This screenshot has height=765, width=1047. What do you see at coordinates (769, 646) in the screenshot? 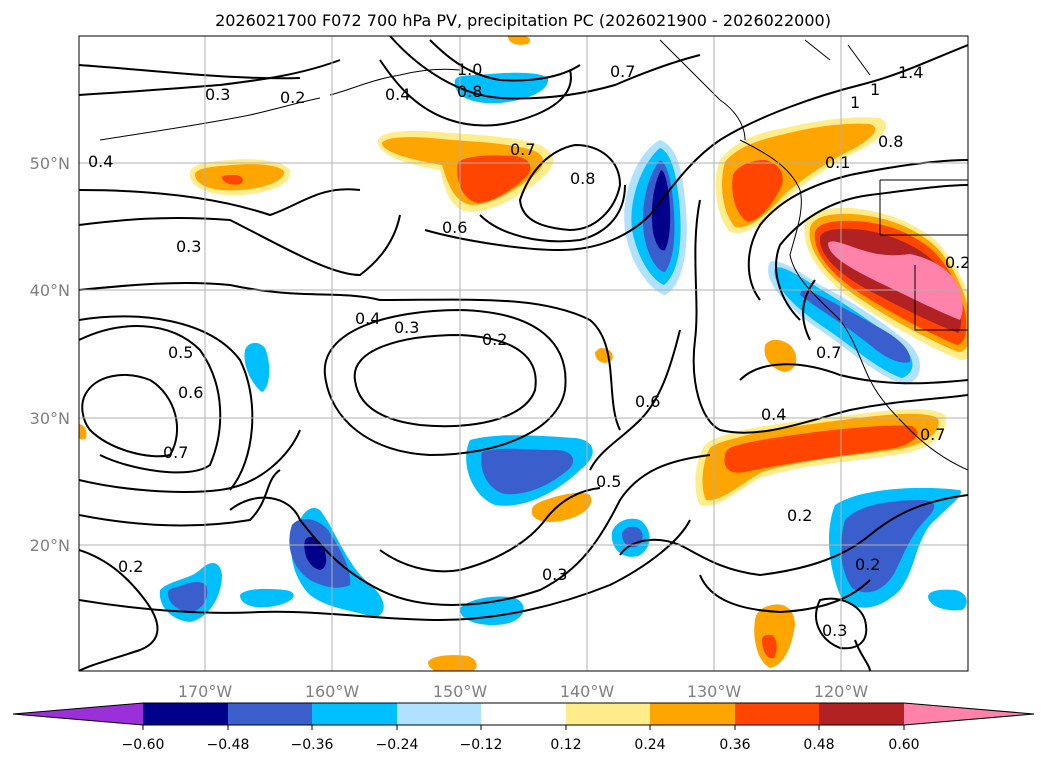
I see `pos-area-south-bottom-core` at bounding box center [769, 646].